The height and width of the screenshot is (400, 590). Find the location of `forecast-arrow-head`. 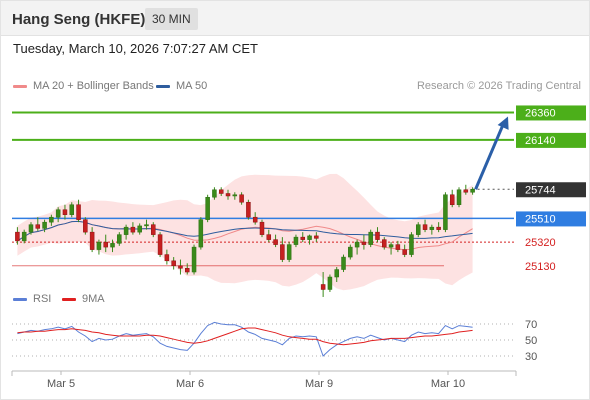

forecast-arrow-head is located at coordinates (503, 123).